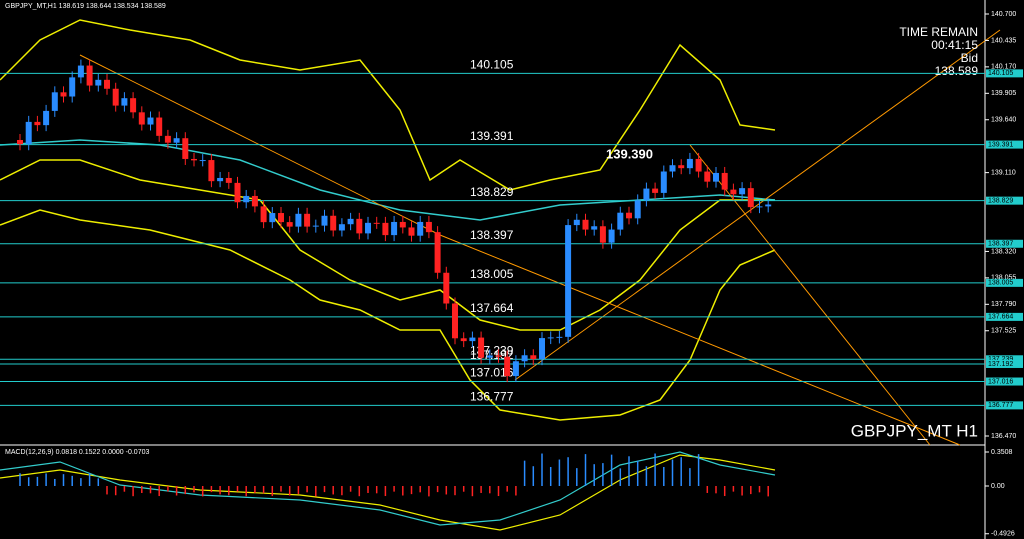  Describe the element at coordinates (1003, 67) in the screenshot. I see `price-tick-label: 140.170` at that location.